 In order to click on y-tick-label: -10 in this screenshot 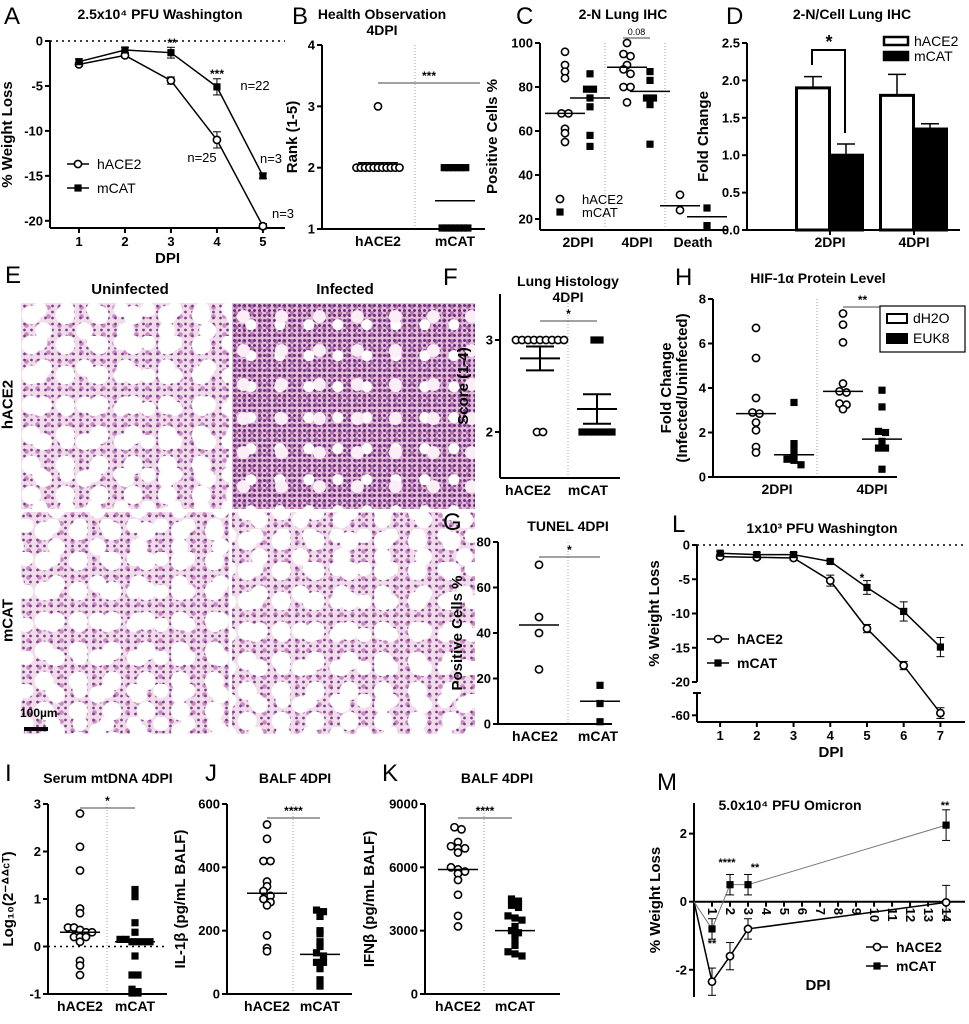, I will do `click(680, 613)`.